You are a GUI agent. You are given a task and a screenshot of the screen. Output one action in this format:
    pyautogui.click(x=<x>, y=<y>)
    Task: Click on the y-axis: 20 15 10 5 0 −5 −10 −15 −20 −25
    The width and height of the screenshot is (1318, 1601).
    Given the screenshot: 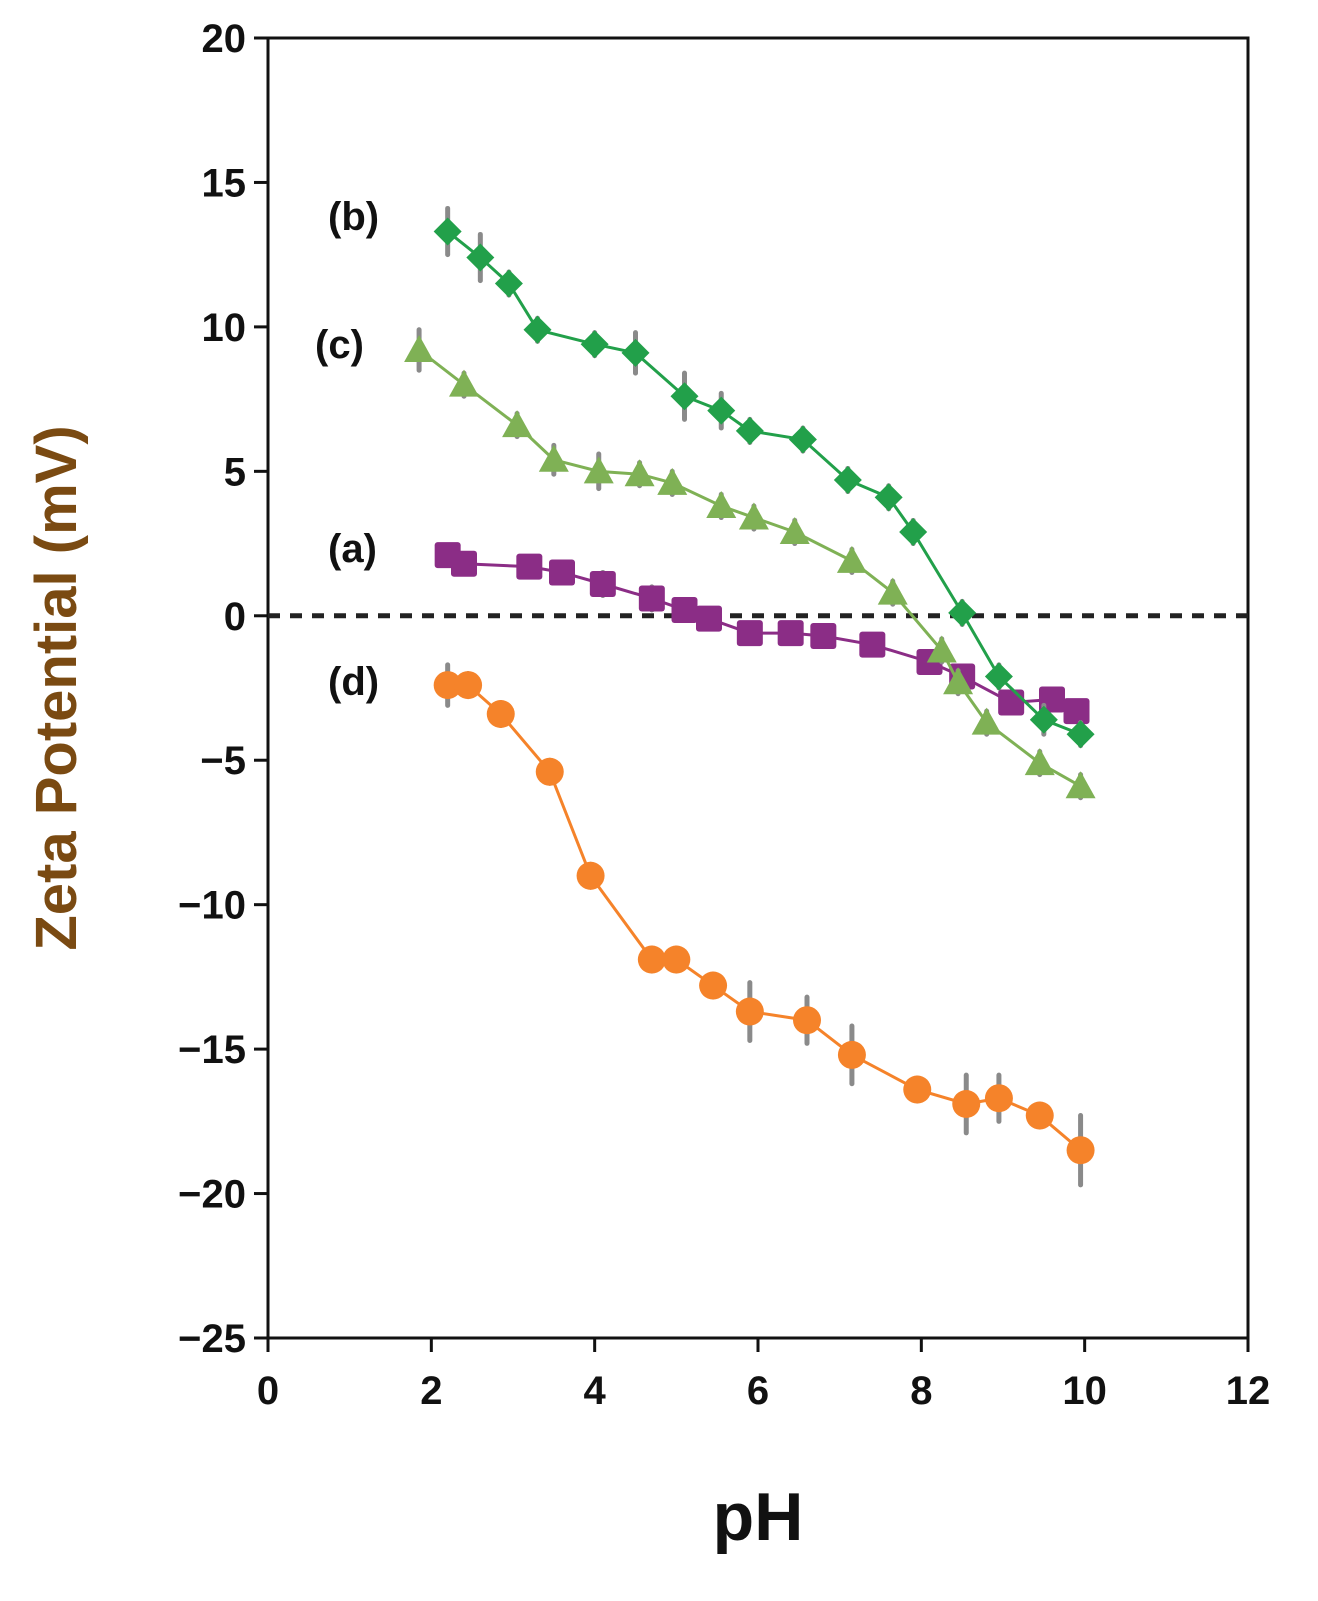 What is the action you would take?
    pyautogui.click(x=223, y=689)
    